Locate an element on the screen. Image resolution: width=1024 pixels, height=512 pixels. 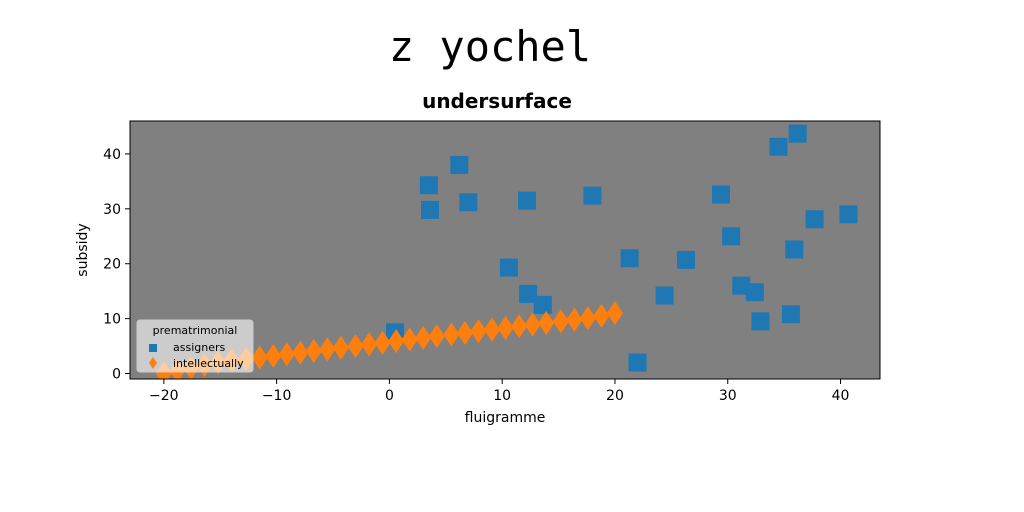
y-axis-label: subsidy is located at coordinates (83, 249).